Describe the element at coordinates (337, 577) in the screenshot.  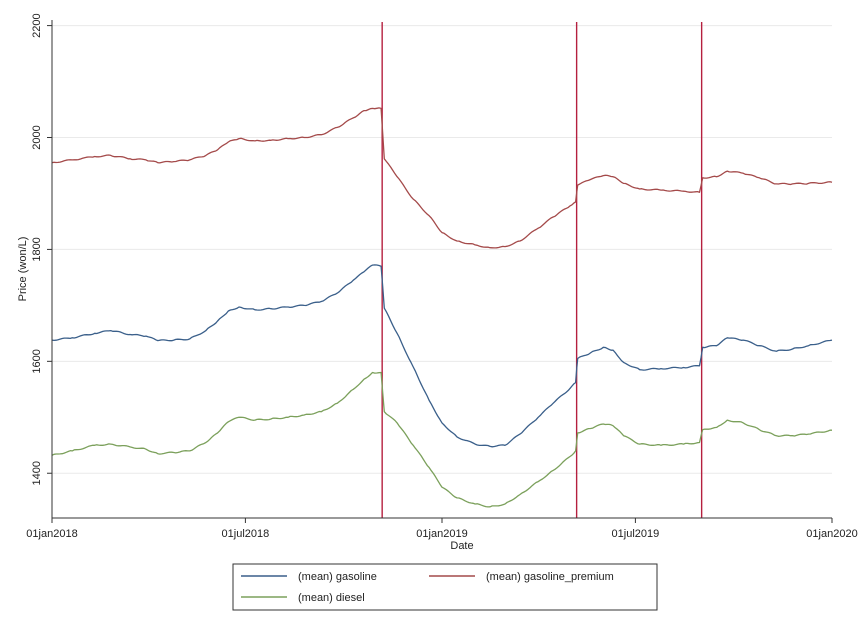
I see `legend-label: (mean) gasoline` at that location.